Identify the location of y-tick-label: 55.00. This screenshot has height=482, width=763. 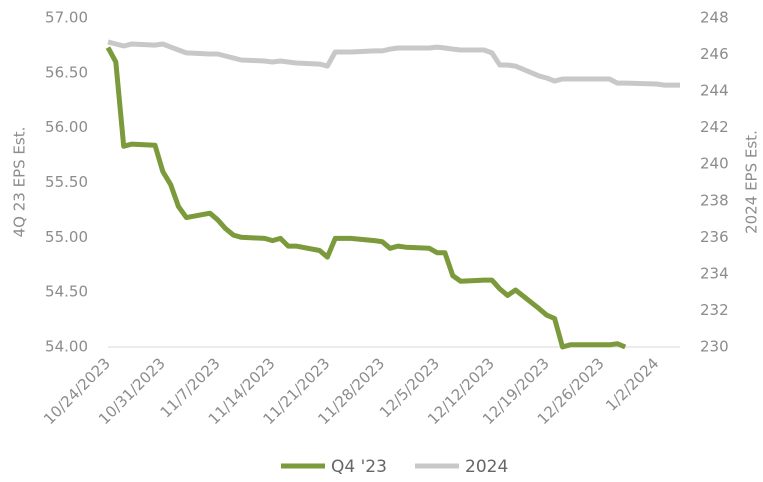
(66, 237).